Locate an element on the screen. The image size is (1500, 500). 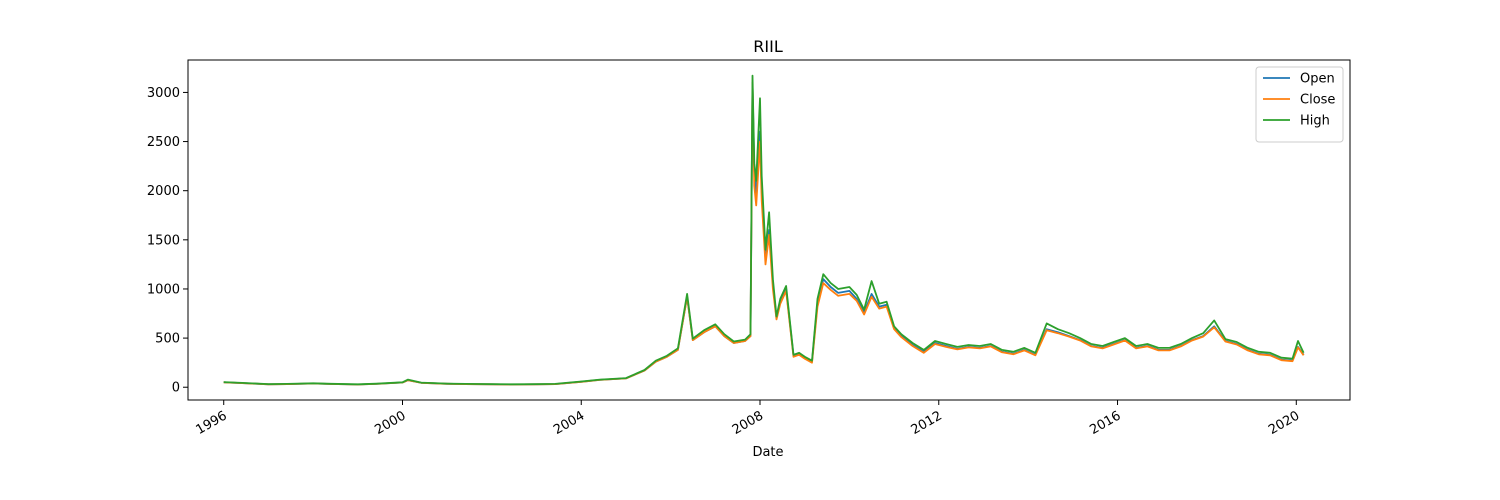
y-tick-label-0: 0 is located at coordinates (176, 388).